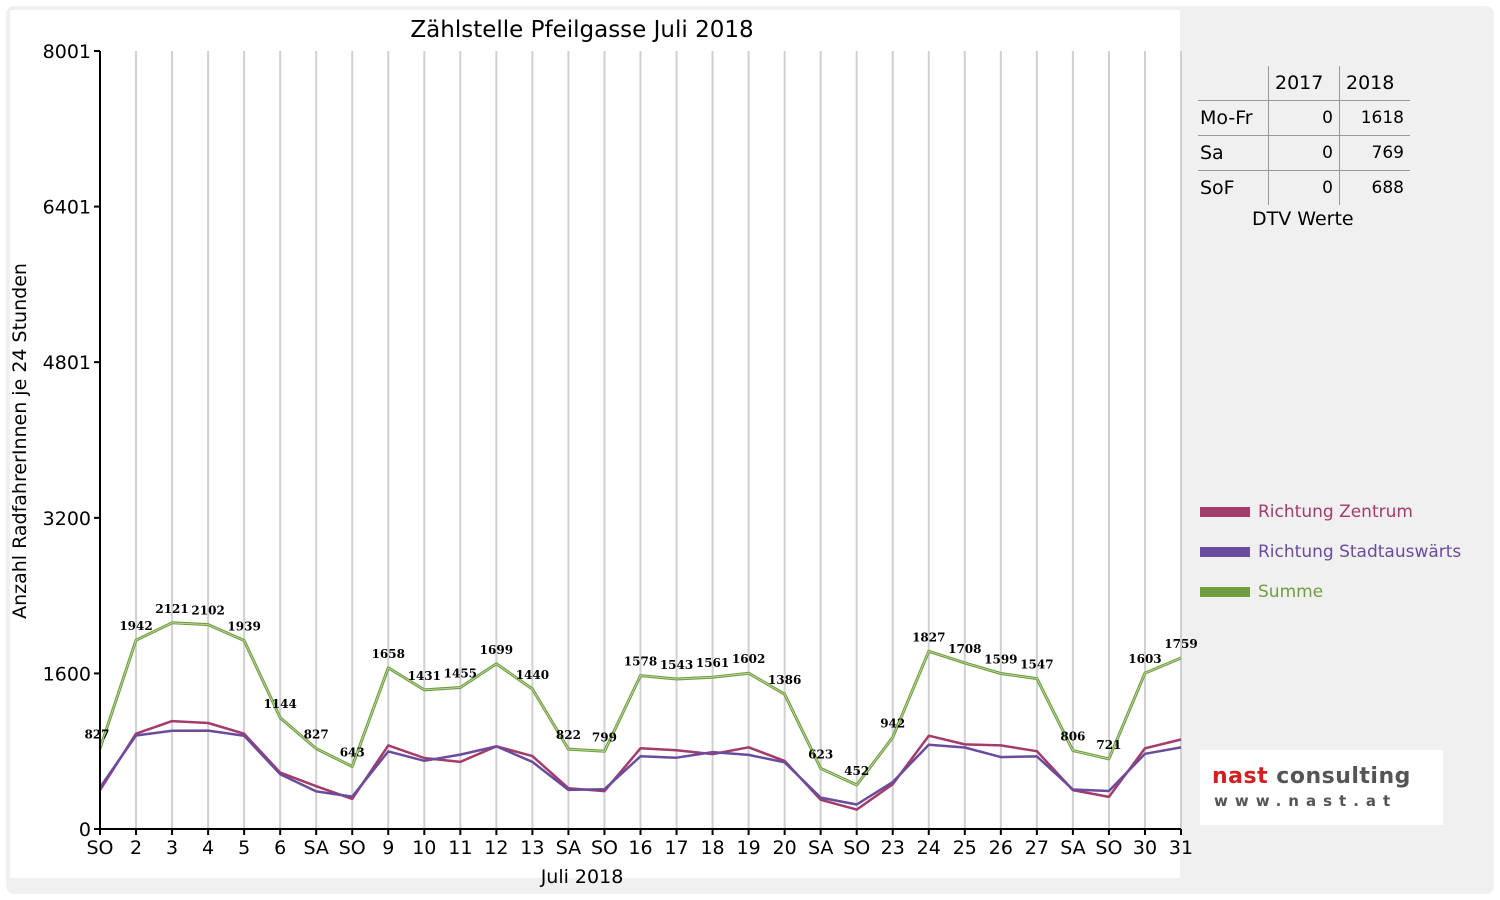  What do you see at coordinates (712, 663) in the screenshot?
I see `data-label: 1561` at bounding box center [712, 663].